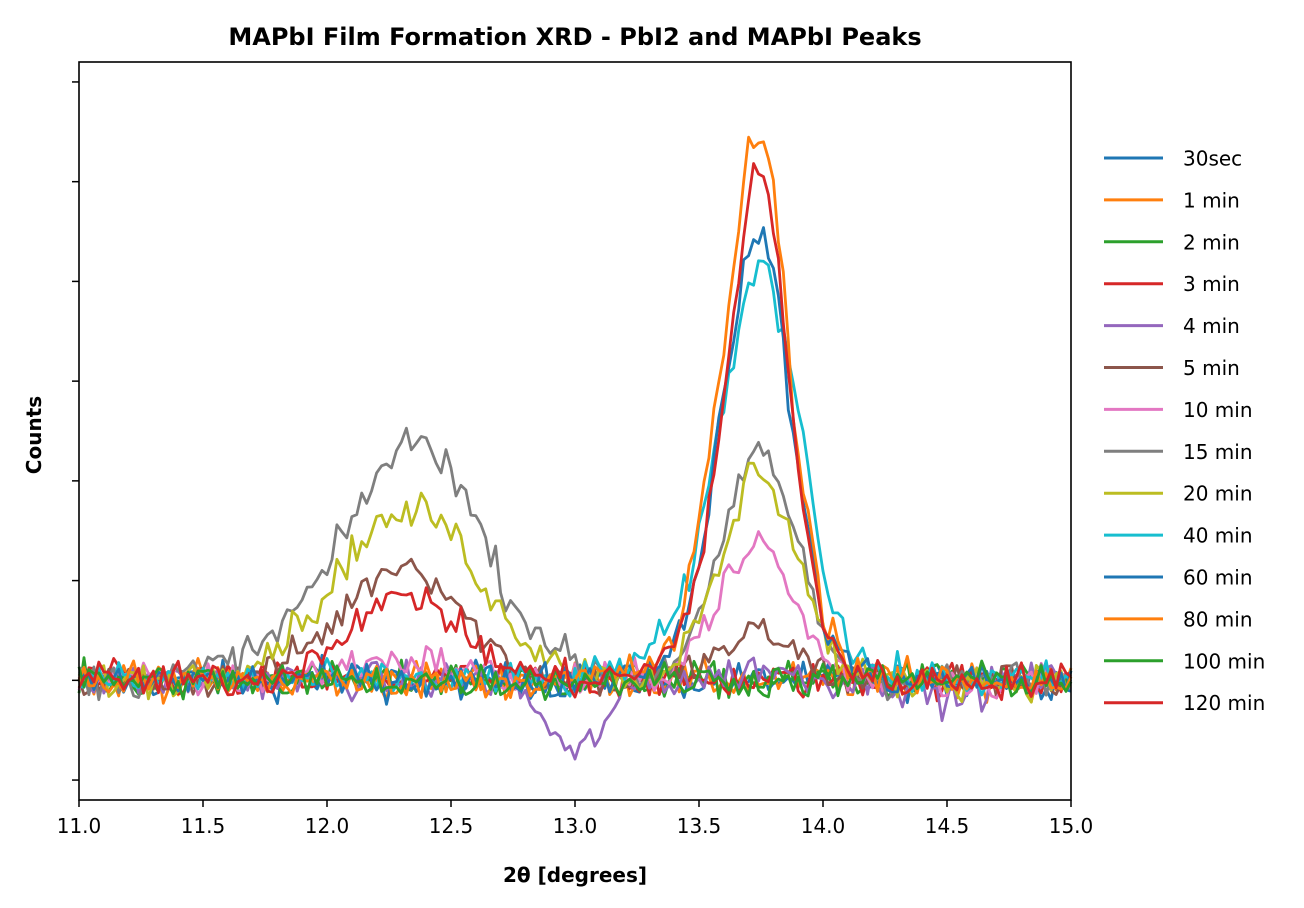 The height and width of the screenshot is (908, 1304). What do you see at coordinates (1218, 494) in the screenshot?
I see `legend-label: 20 min` at bounding box center [1218, 494].